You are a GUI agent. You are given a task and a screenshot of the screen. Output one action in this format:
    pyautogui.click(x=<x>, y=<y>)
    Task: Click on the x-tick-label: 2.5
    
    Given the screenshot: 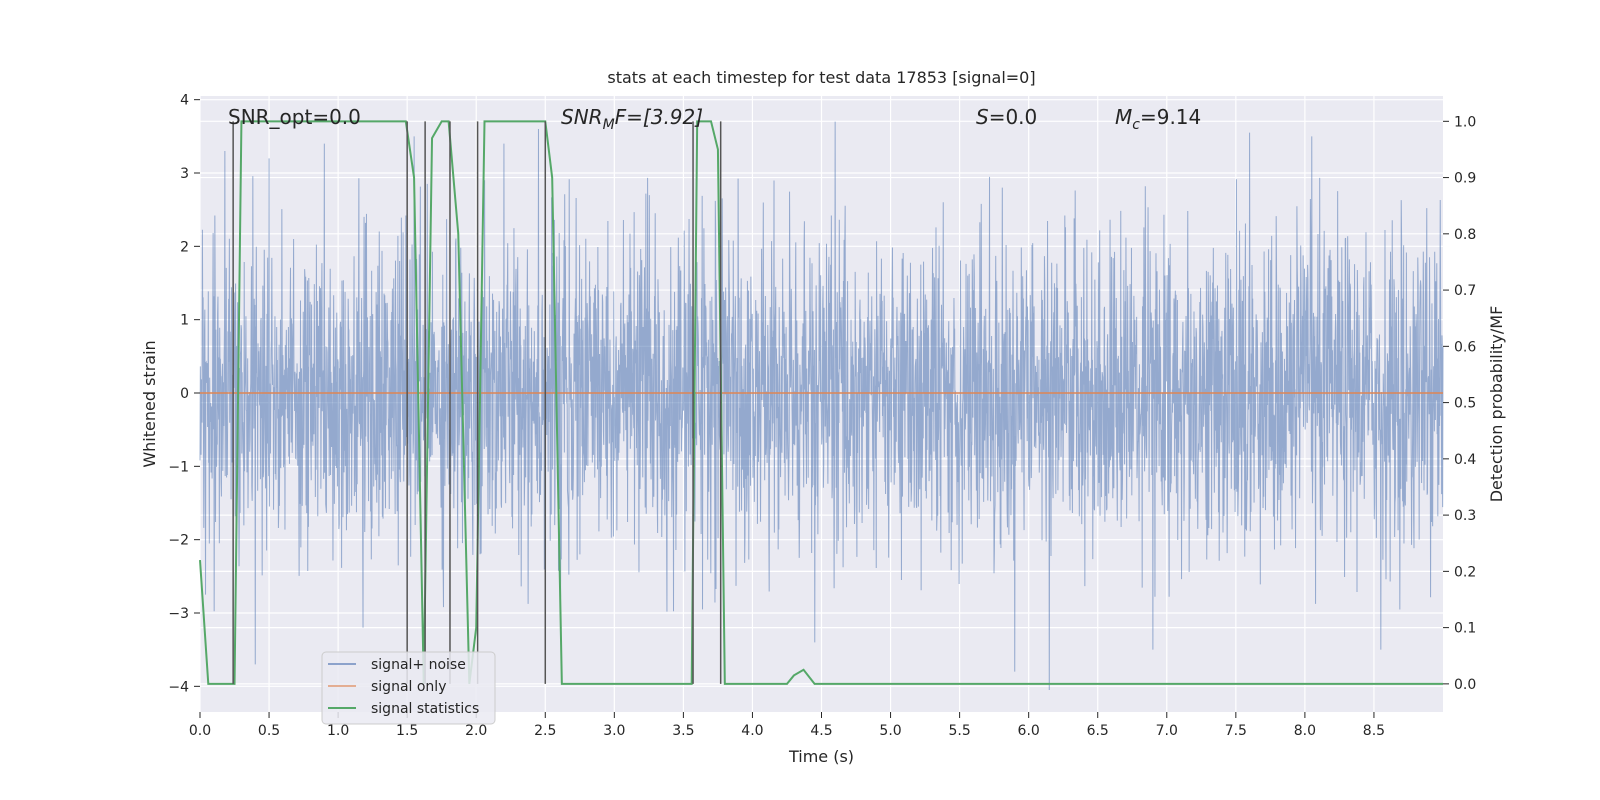 What is the action you would take?
    pyautogui.click(x=545, y=731)
    